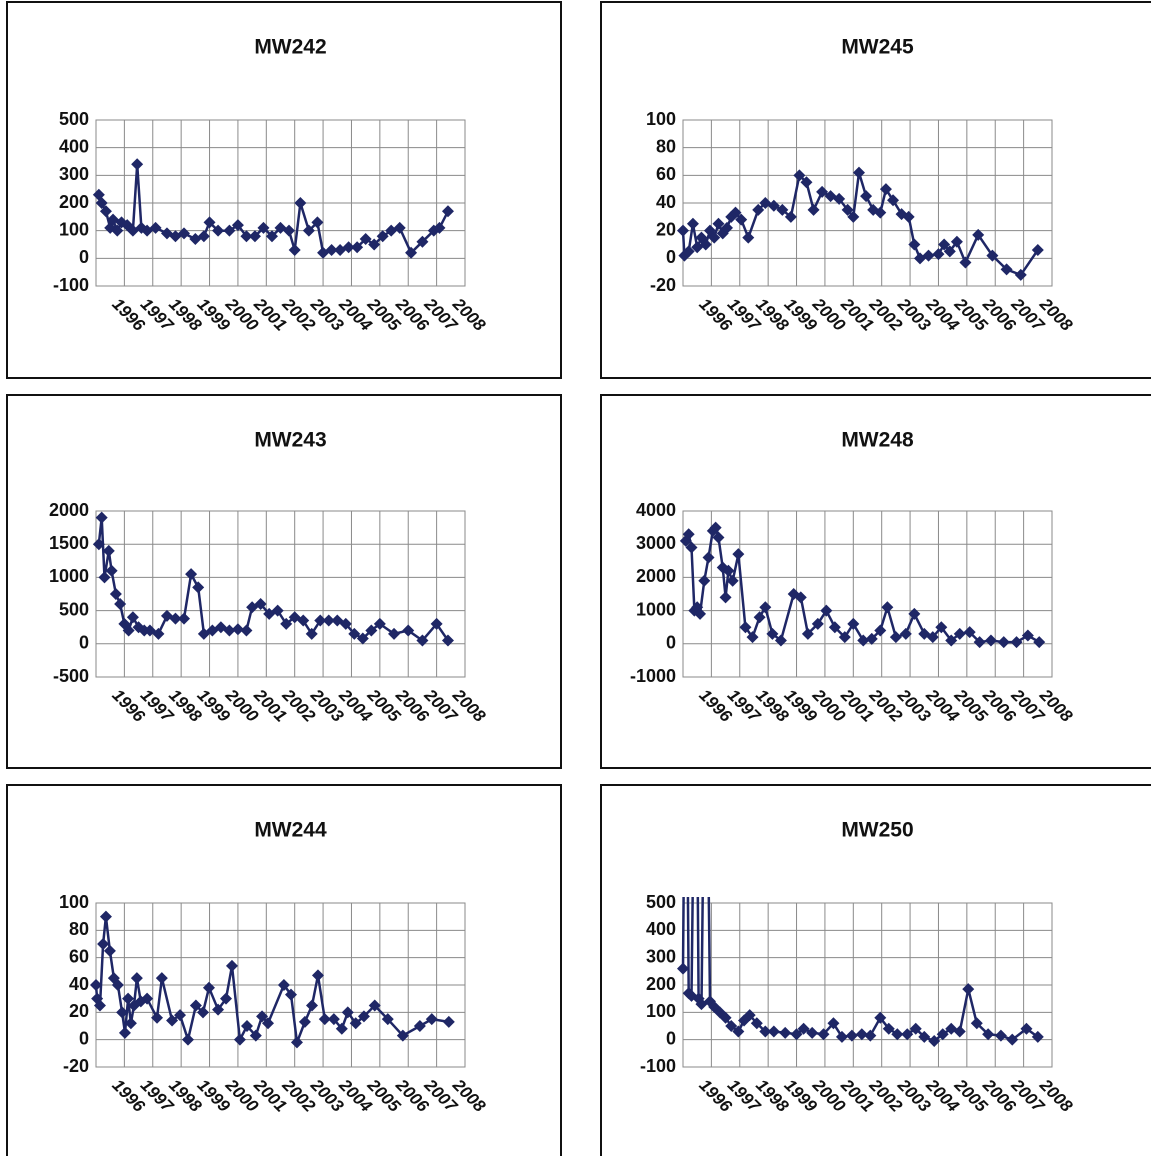 The height and width of the screenshot is (1156, 1151). What do you see at coordinates (69, 576) in the screenshot?
I see `y-tick-label: 1000` at bounding box center [69, 576].